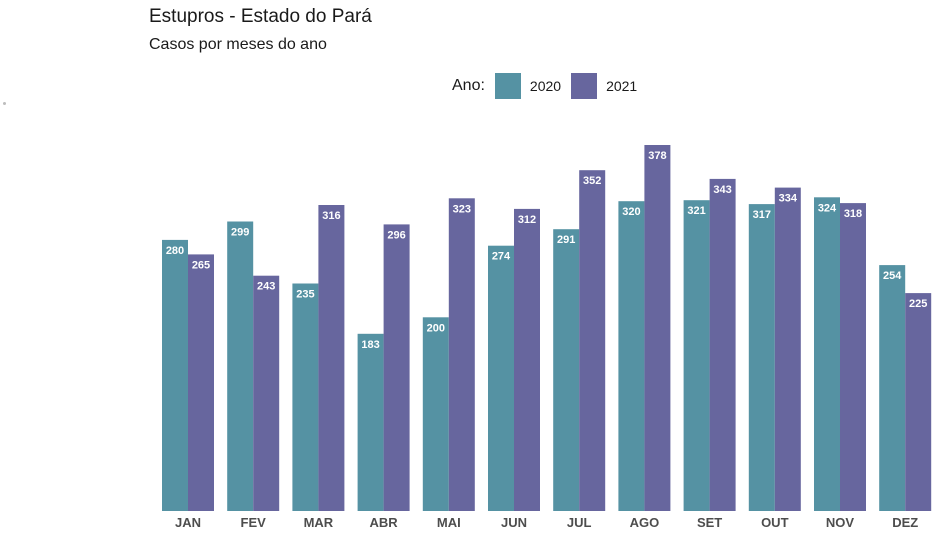 The image size is (945, 536). I want to click on legend-item-2020: 2020, so click(528, 86).